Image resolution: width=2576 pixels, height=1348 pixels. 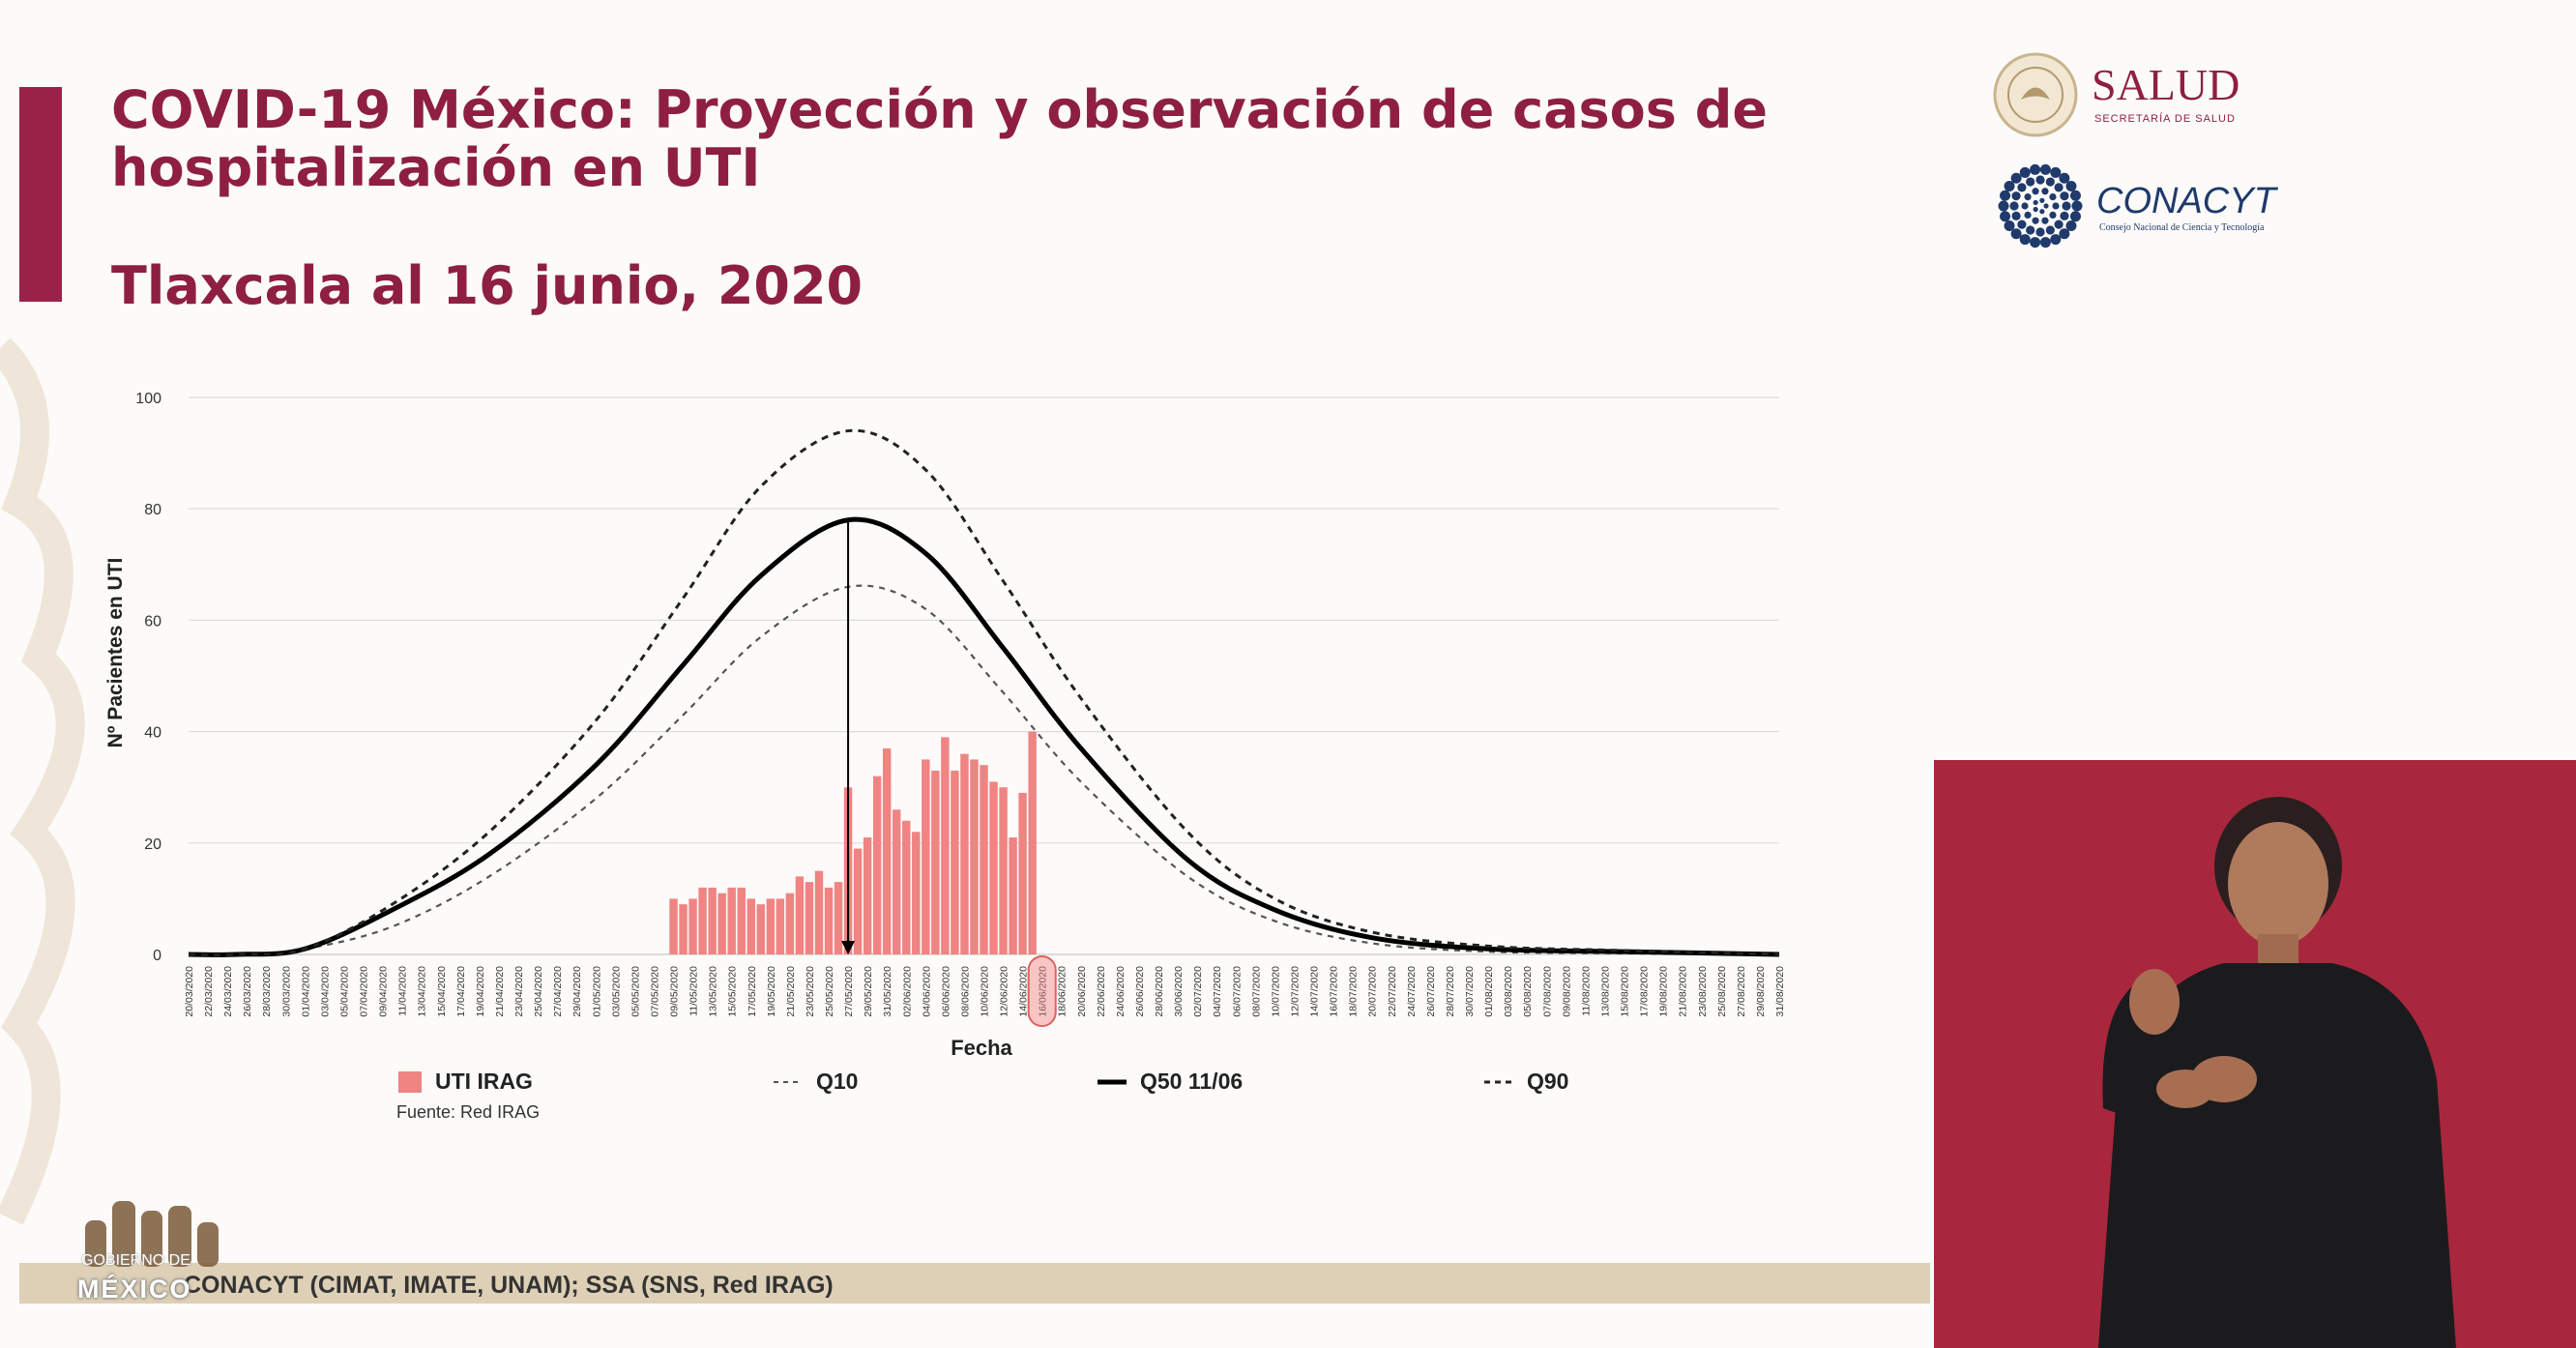 I want to click on x-tick-label: 11/04/2020, so click(x=403, y=991).